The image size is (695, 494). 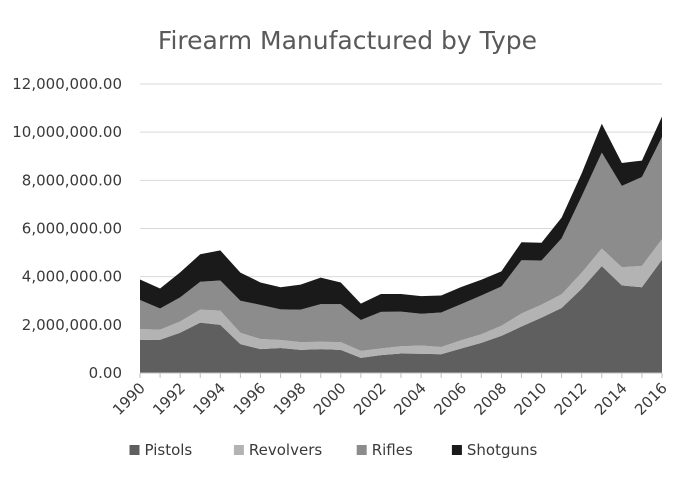 What do you see at coordinates (502, 450) in the screenshot?
I see `legend-label-shotguns: Shotguns` at bounding box center [502, 450].